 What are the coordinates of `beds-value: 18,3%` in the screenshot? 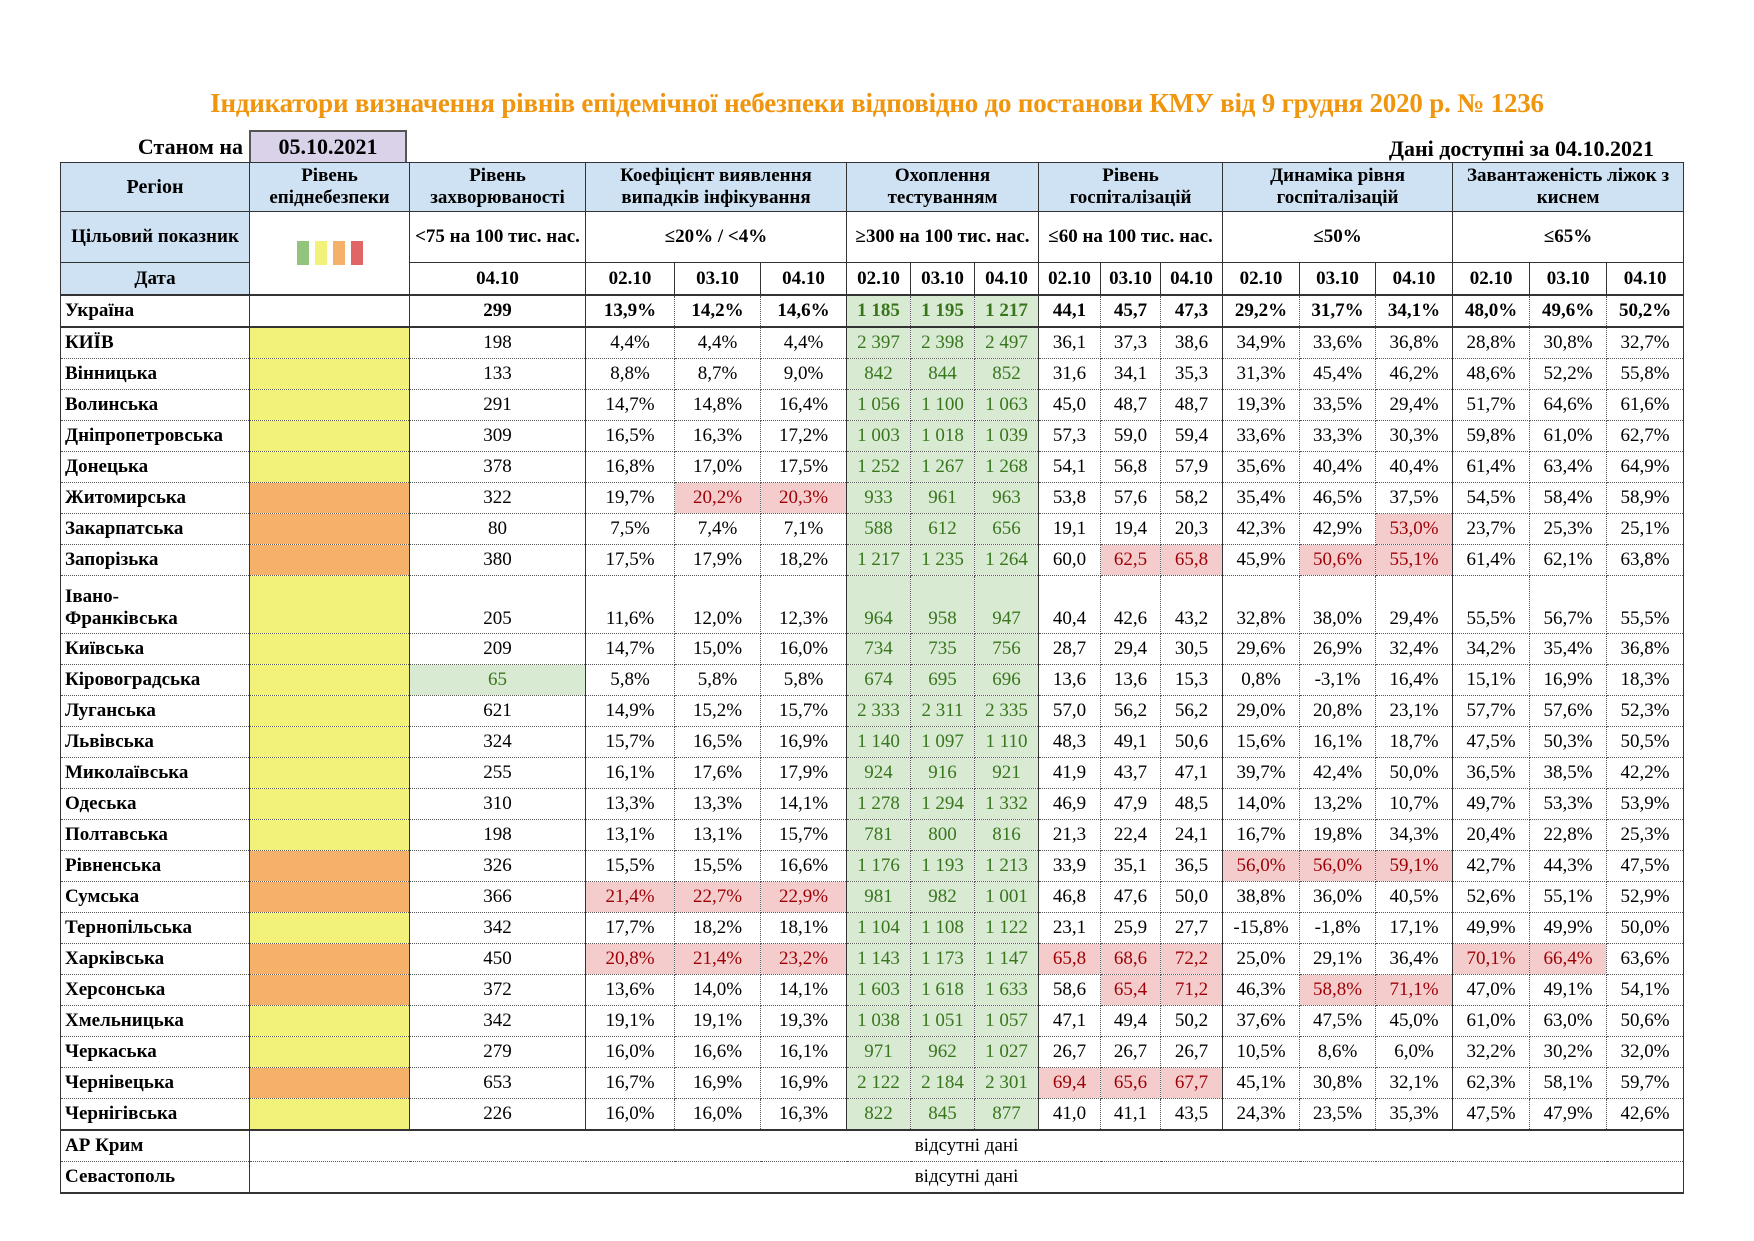 It's located at (1645, 680).